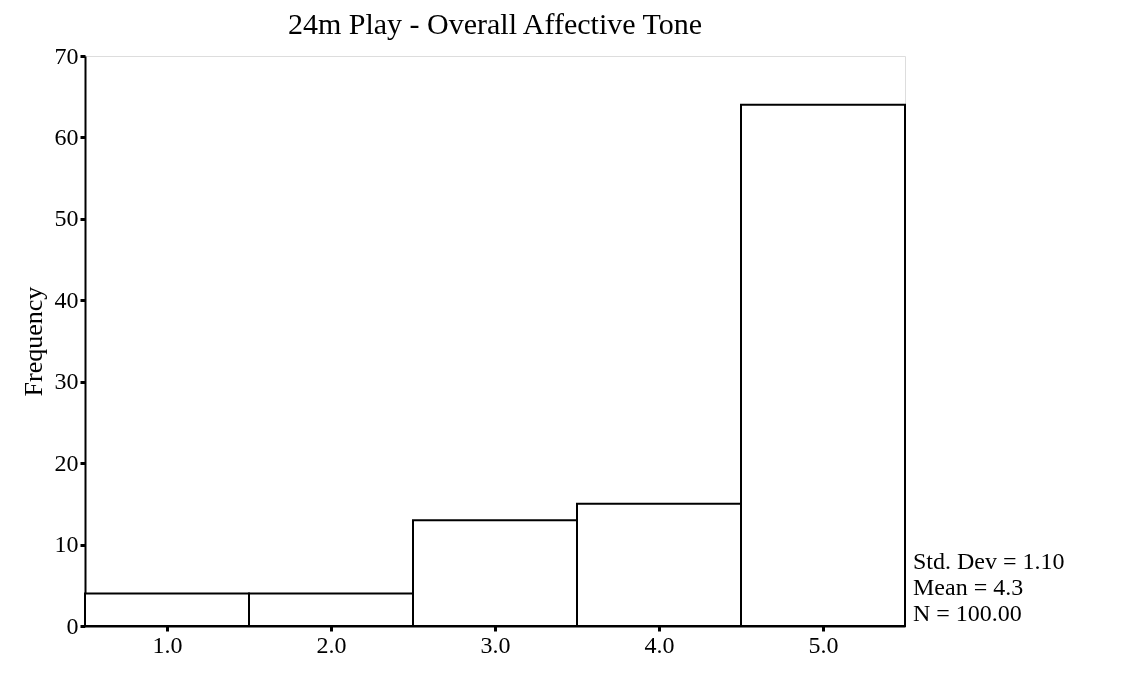 This screenshot has width=1146, height=698. Describe the element at coordinates (66, 462) in the screenshot. I see `y-tick-label: 20` at that location.